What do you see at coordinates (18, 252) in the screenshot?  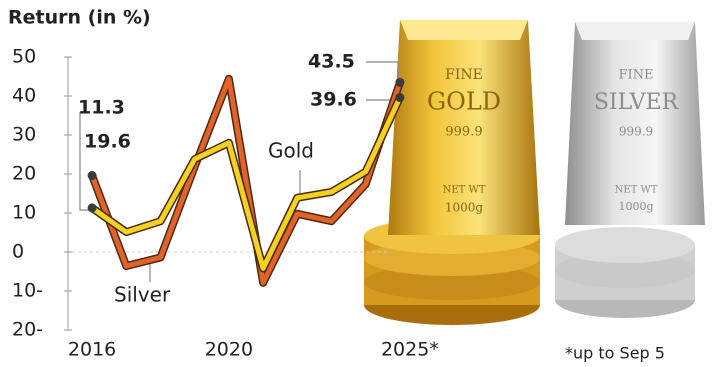 I see `y-tick-label: 0` at bounding box center [18, 252].